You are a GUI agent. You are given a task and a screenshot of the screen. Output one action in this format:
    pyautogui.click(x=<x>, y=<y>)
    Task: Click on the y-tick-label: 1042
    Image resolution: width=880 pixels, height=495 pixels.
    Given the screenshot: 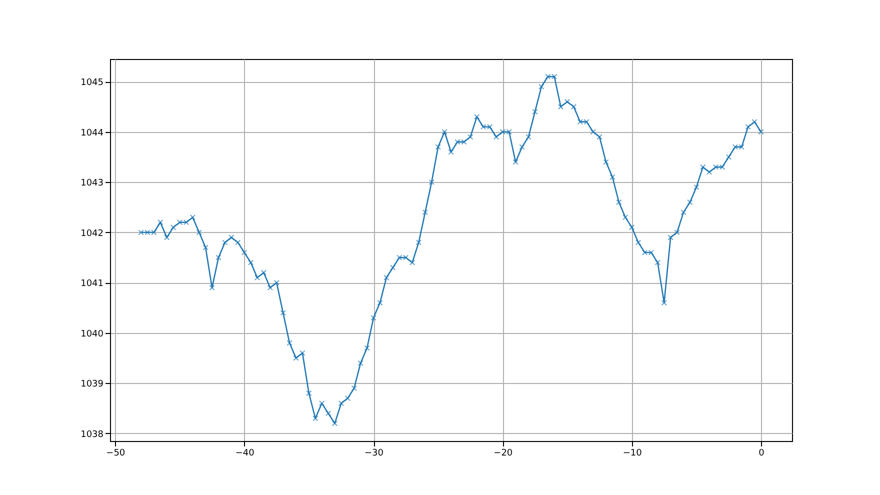 What is the action you would take?
    pyautogui.click(x=92, y=233)
    